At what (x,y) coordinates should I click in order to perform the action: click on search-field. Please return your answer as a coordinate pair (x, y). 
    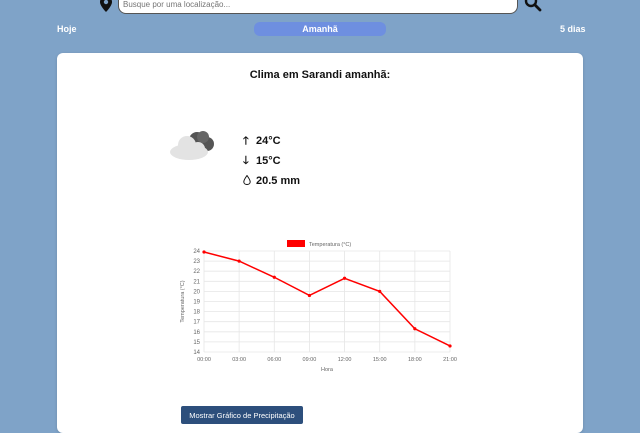
    Looking at the image, I should click on (318, 7).